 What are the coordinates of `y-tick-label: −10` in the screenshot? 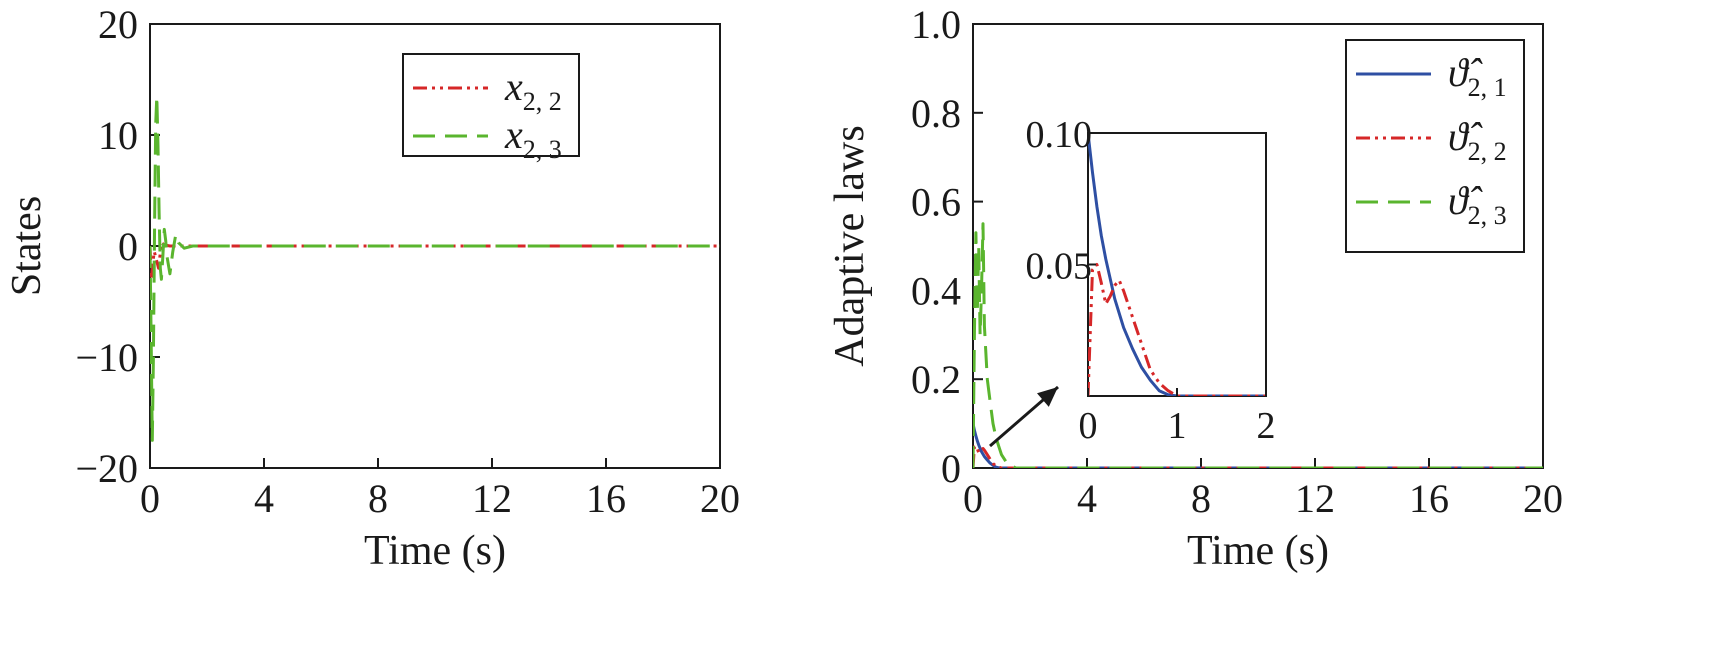 It's located at (106, 357).